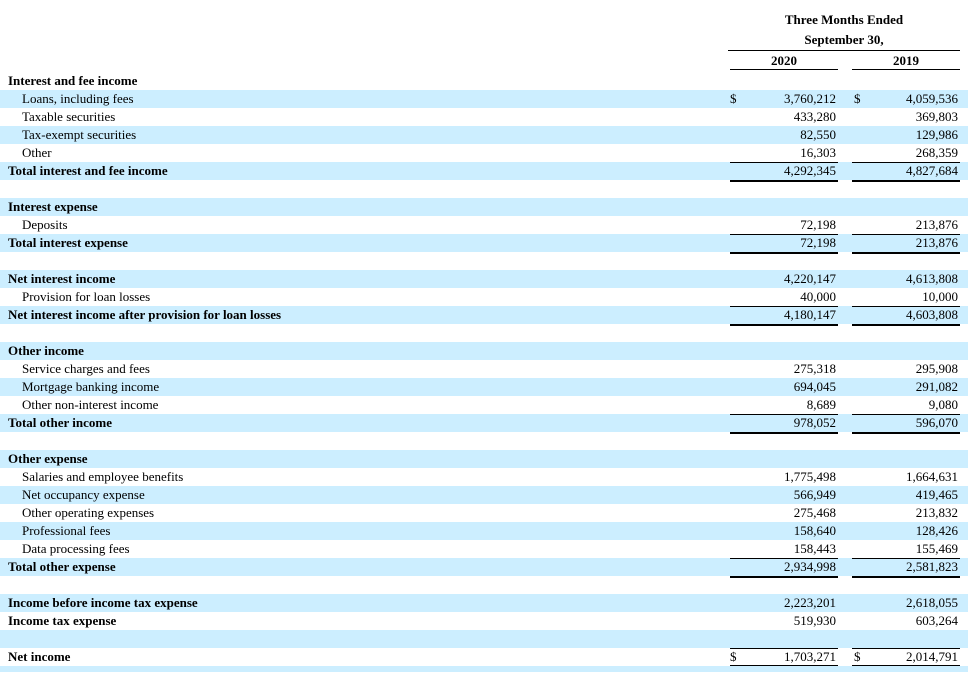 This screenshot has height=694, width=968. What do you see at coordinates (932, 170) in the screenshot?
I see `value-2019: 4,827,684` at bounding box center [932, 170].